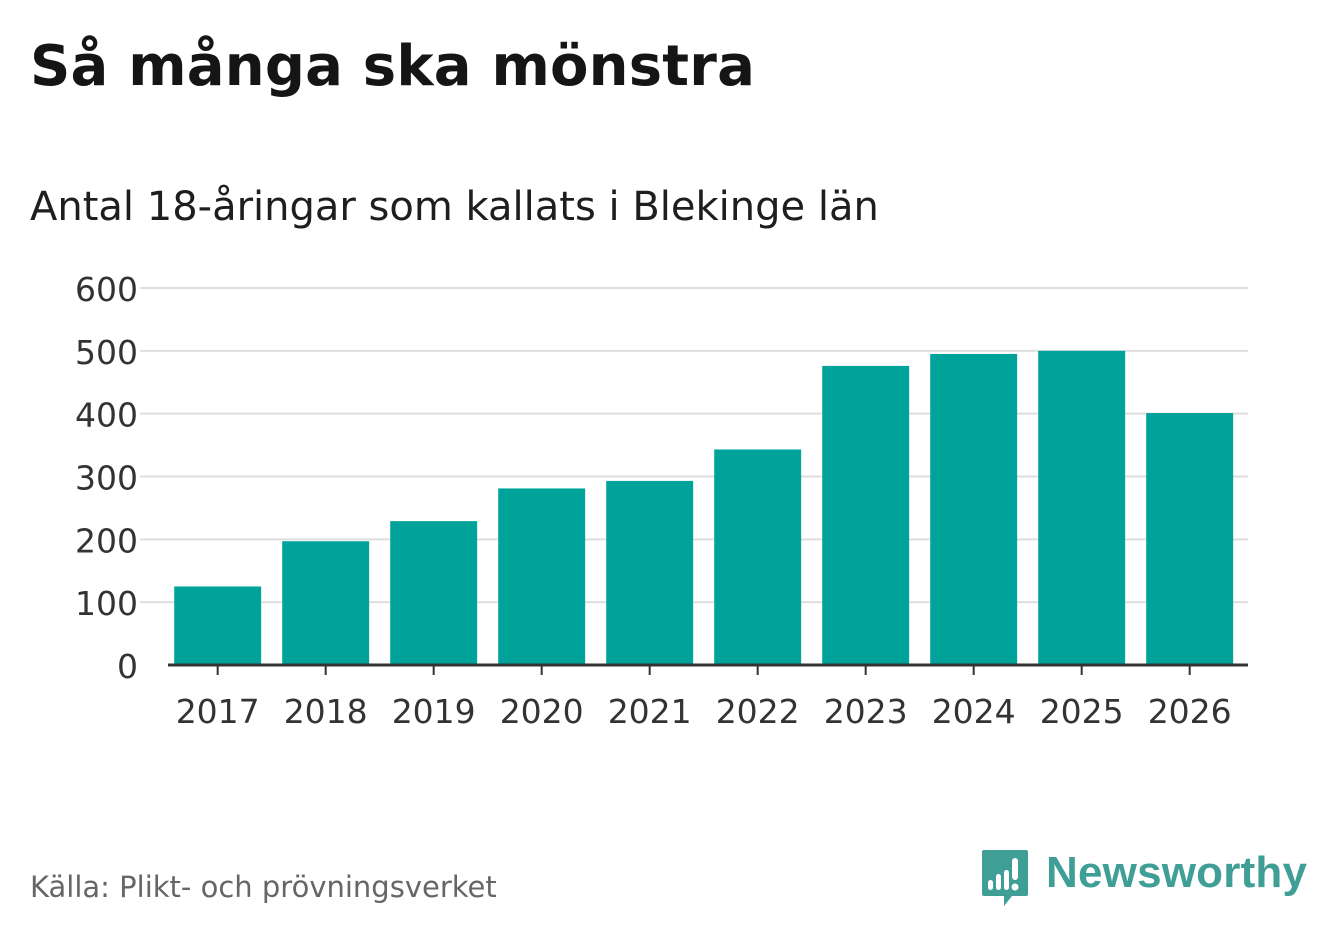 The width and height of the screenshot is (1322, 939). Describe the element at coordinates (650, 572) in the screenshot. I see `bar-2021` at that location.